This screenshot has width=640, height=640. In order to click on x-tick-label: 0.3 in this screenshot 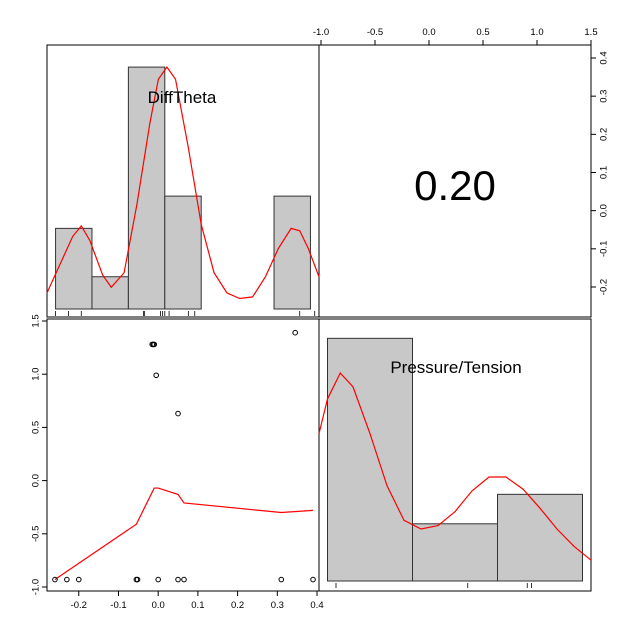, I will do `click(277, 605)`.